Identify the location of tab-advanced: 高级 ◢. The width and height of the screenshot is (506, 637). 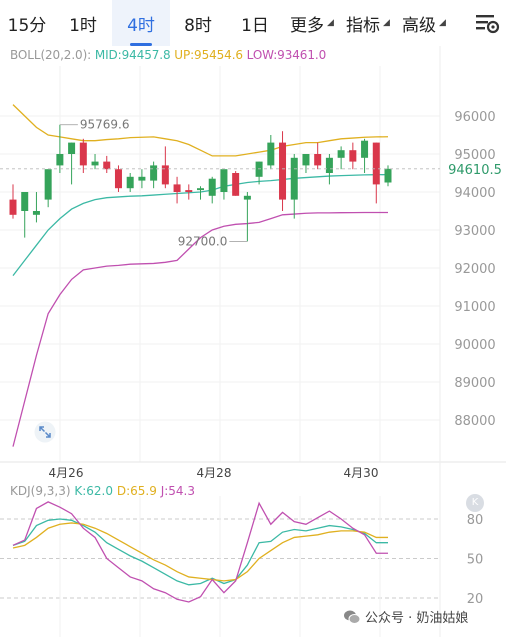
(424, 23).